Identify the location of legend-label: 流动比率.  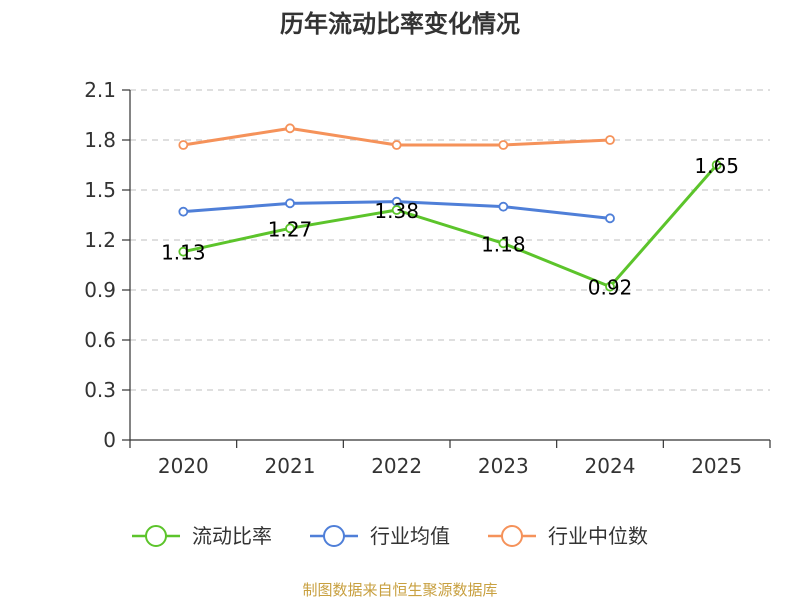
(232, 536).